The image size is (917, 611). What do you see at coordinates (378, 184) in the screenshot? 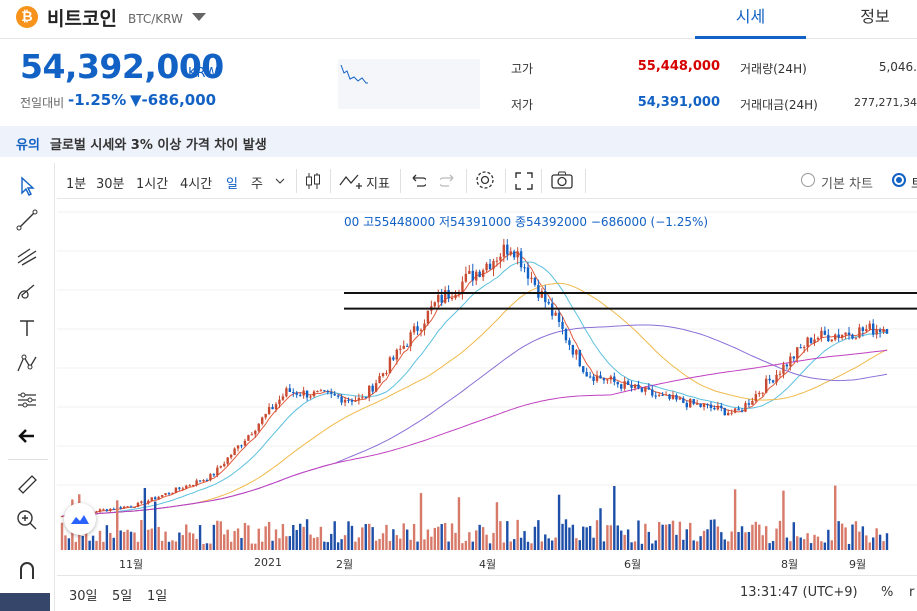
I see `indicator-label: 지표` at bounding box center [378, 184].